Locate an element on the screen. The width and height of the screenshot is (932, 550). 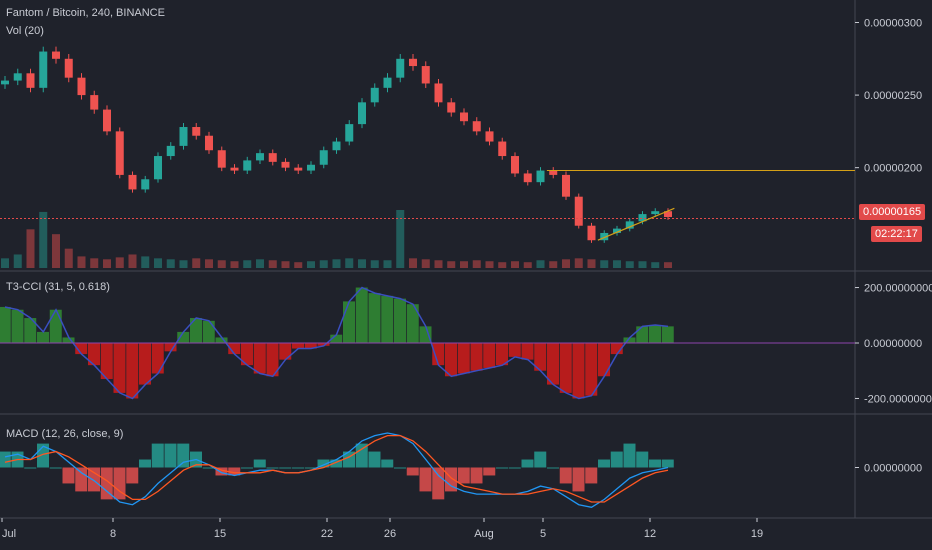
price-tick-label: 0.00000300 is located at coordinates (893, 24).